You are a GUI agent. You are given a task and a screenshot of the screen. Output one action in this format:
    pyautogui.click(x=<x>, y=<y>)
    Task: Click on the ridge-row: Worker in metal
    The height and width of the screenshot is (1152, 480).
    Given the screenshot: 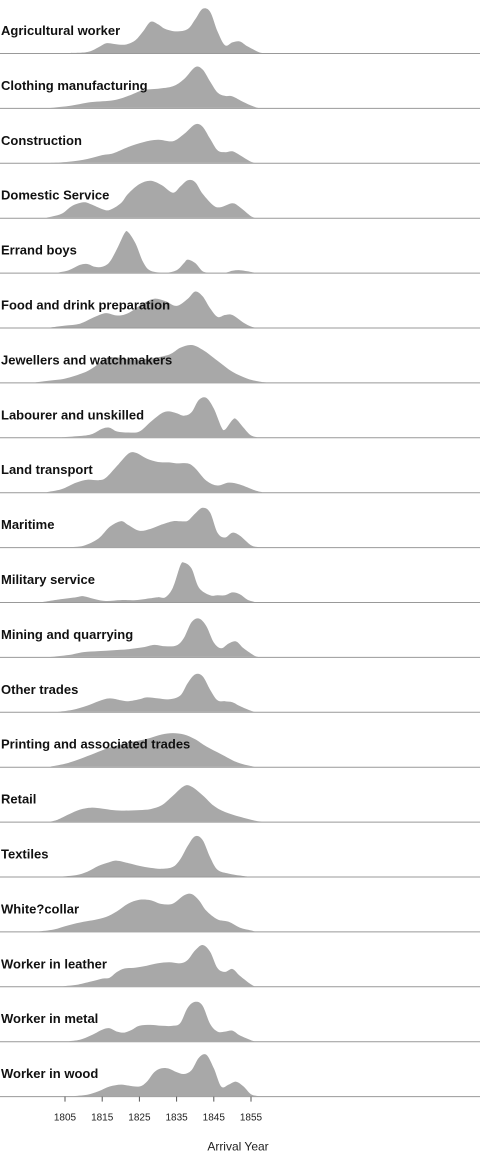 What is the action you would take?
    pyautogui.click(x=240, y=1022)
    